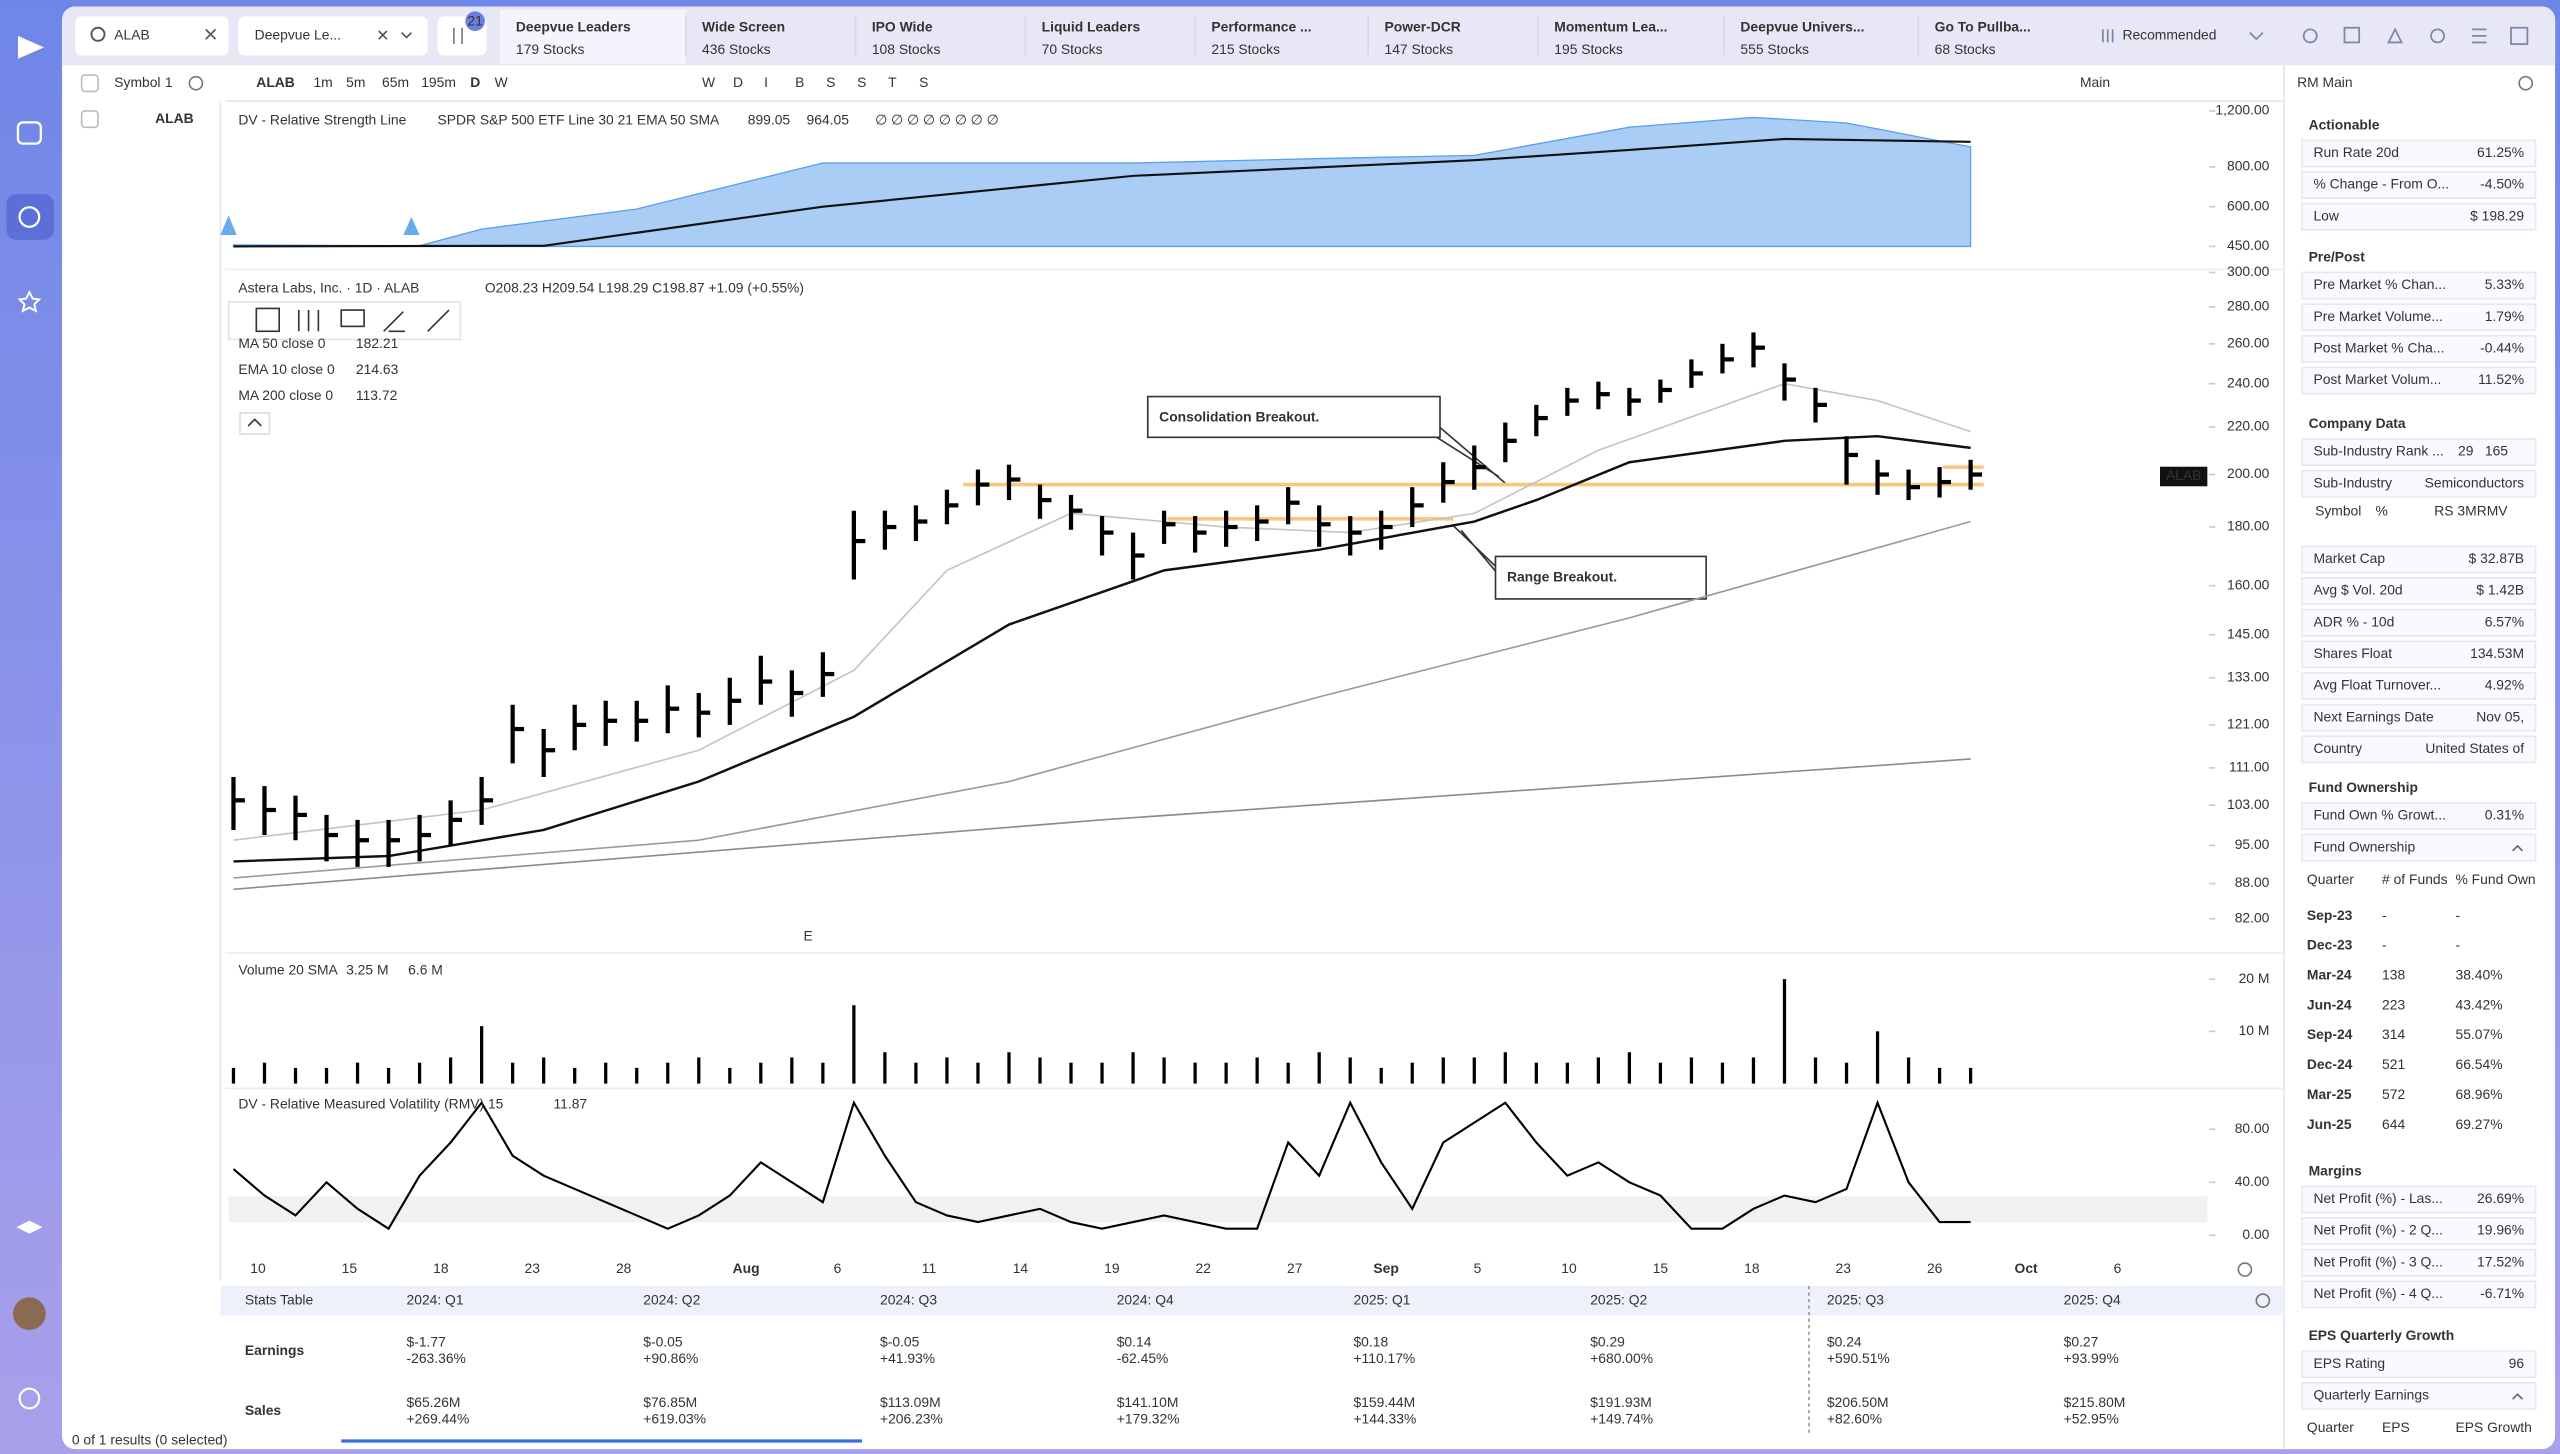  What do you see at coordinates (674, 1418) in the screenshot?
I see `stat-change: +619.03%` at bounding box center [674, 1418].